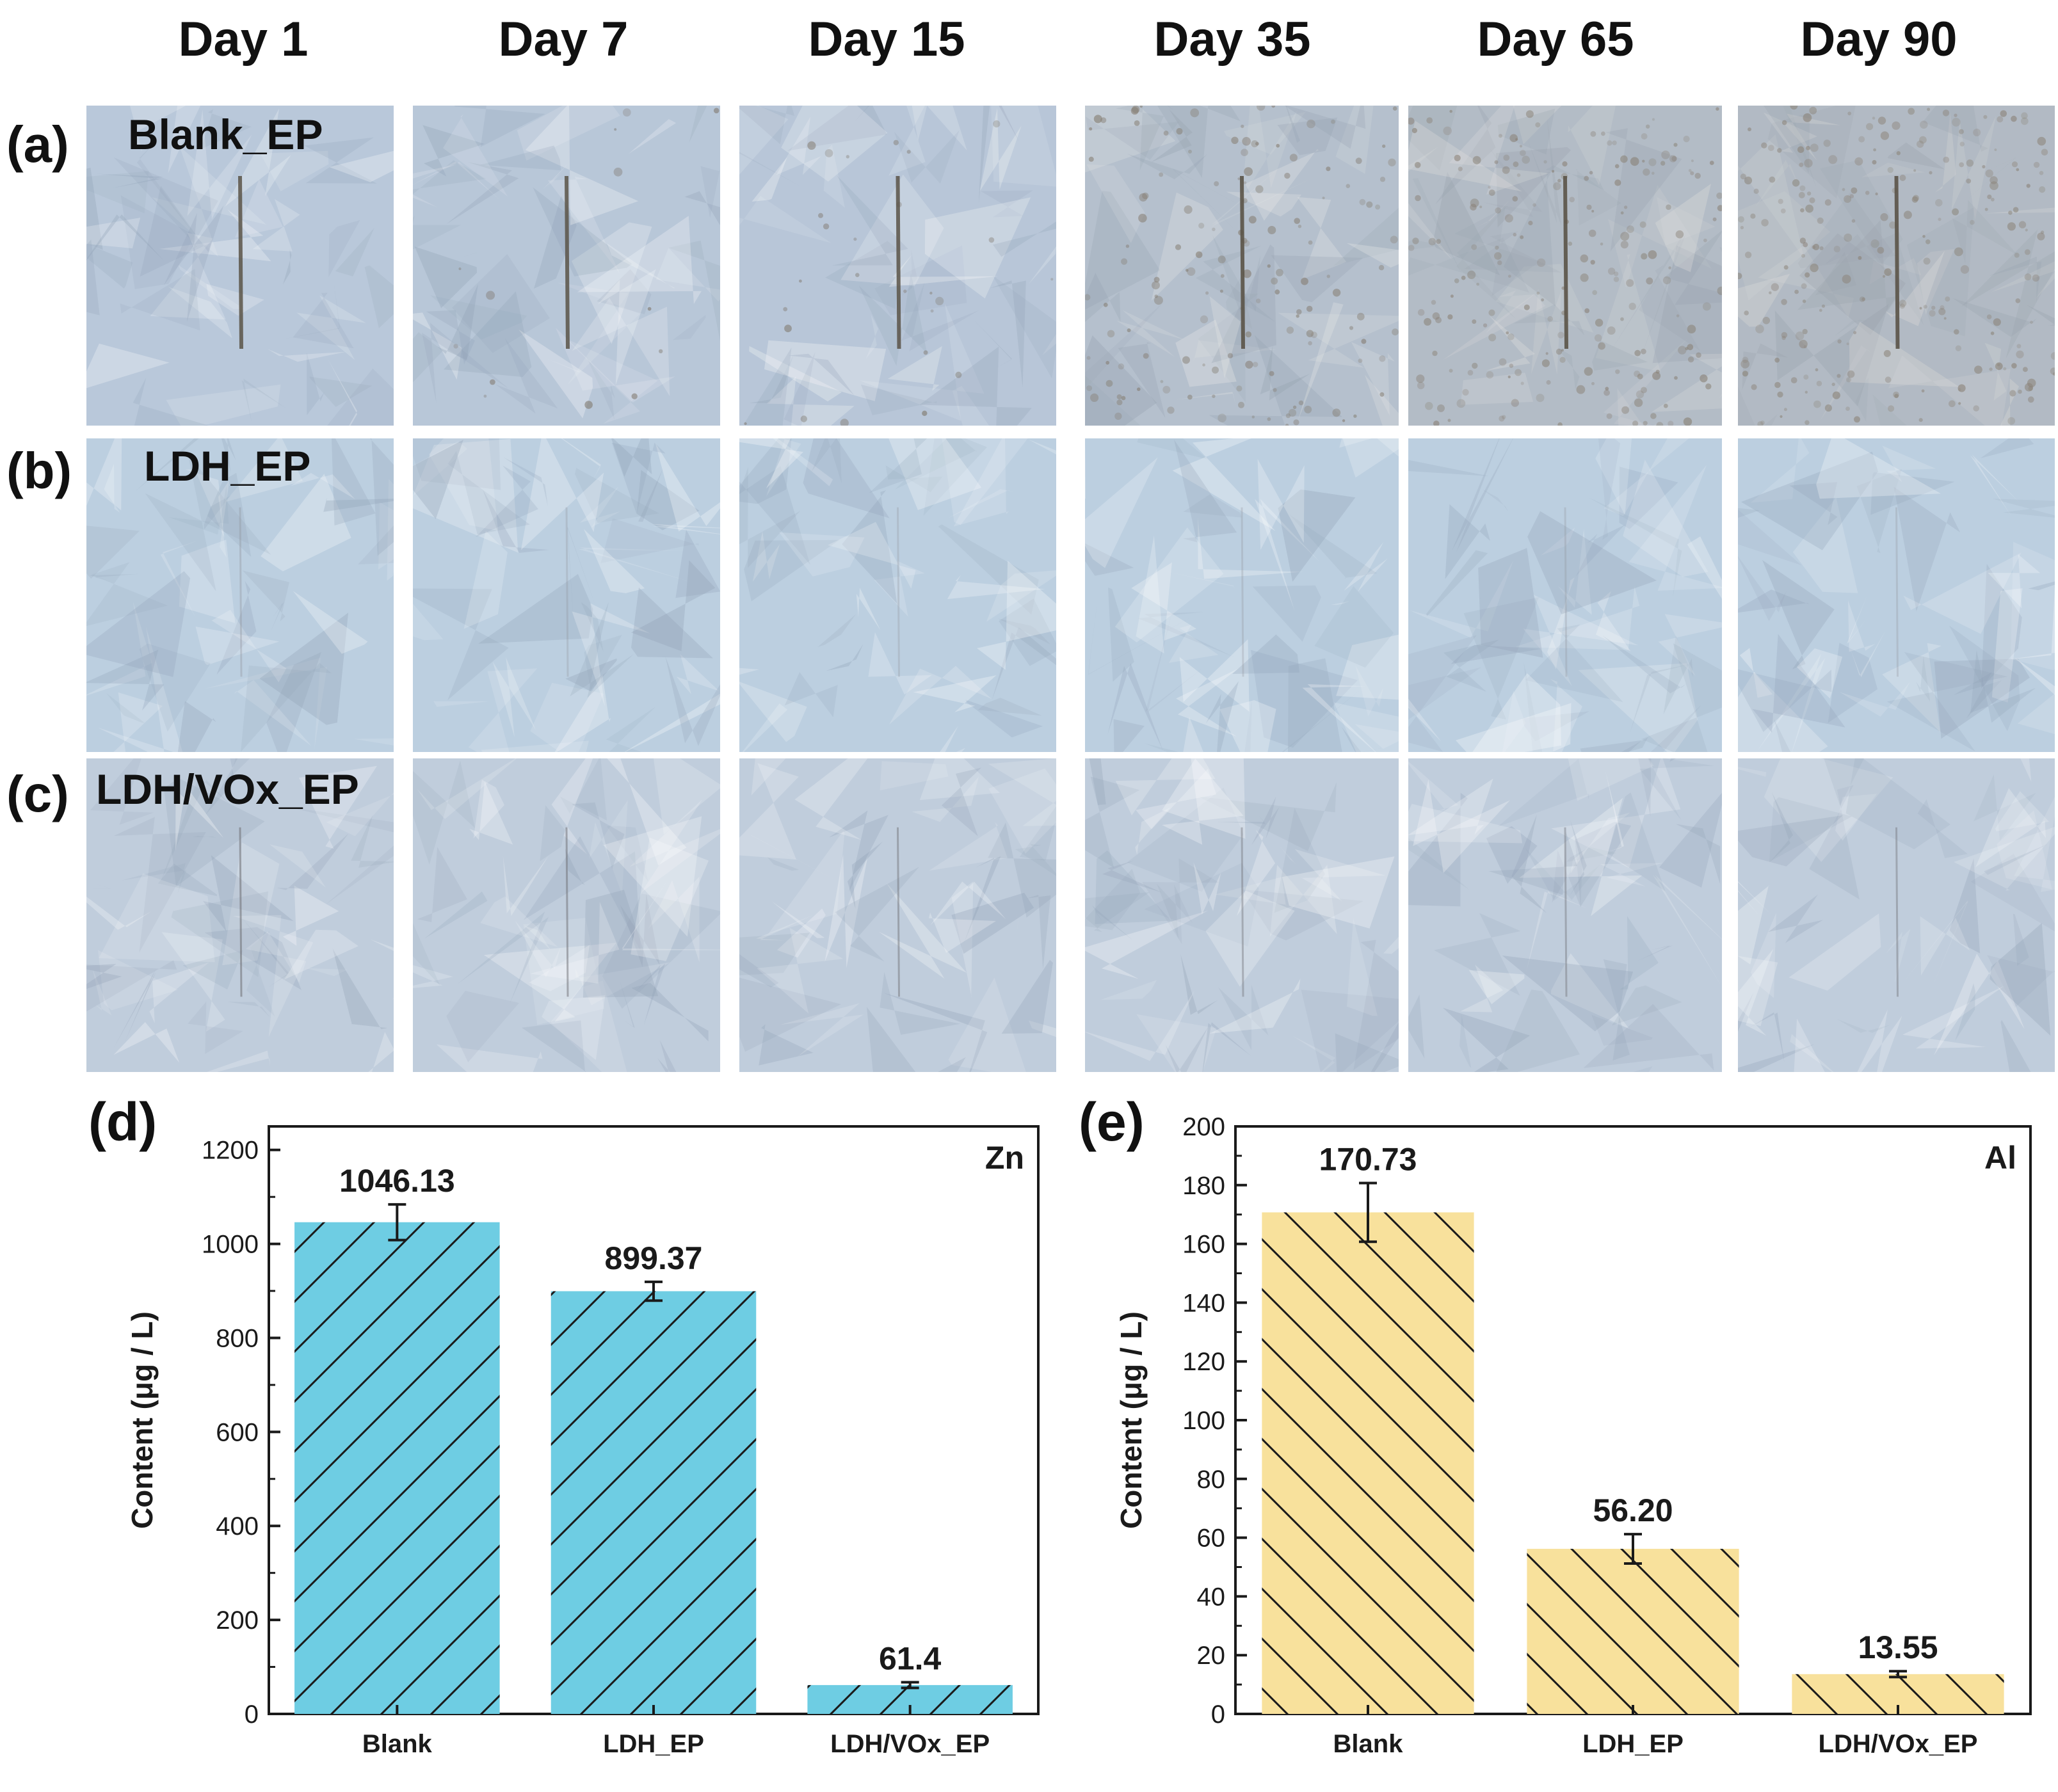  What do you see at coordinates (2000, 1158) in the screenshot?
I see `element-label: Al` at bounding box center [2000, 1158].